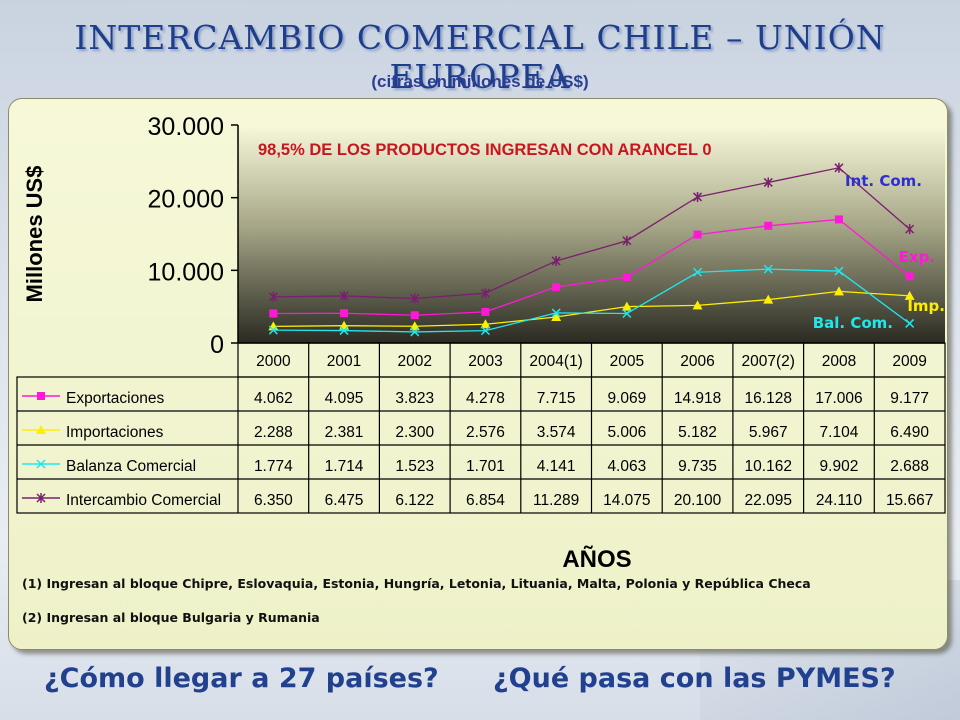  Describe the element at coordinates (698, 500) in the screenshot. I see `data-value: 20.100` at that location.